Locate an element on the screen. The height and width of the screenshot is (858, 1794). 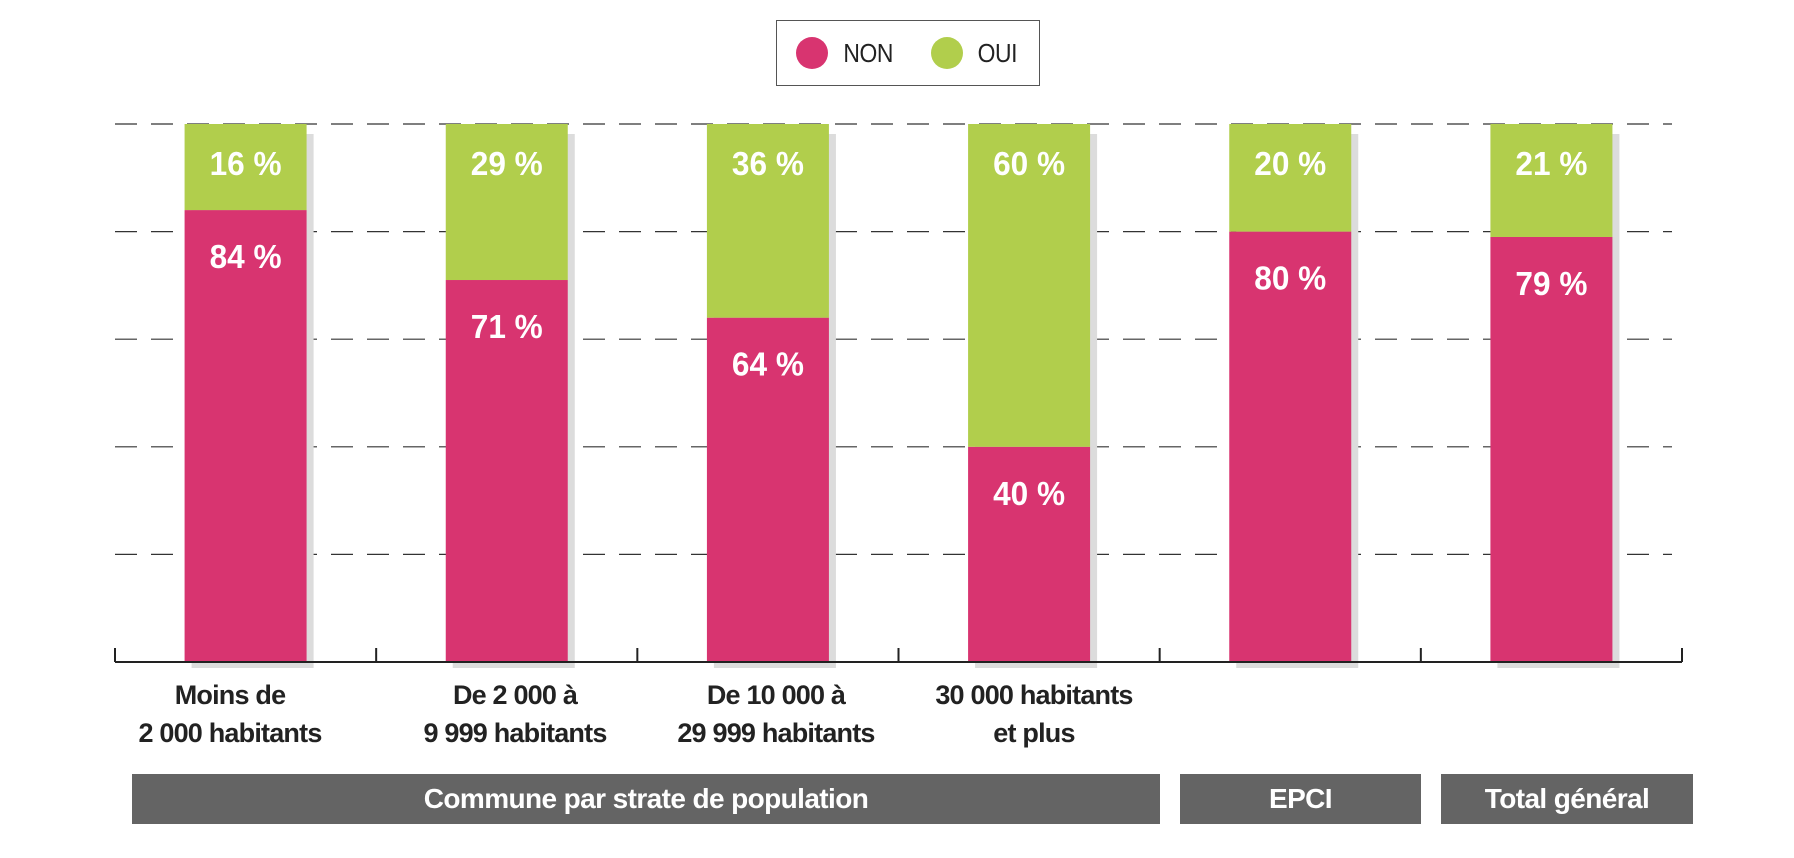
legend: NON OUI is located at coordinates (908, 53).